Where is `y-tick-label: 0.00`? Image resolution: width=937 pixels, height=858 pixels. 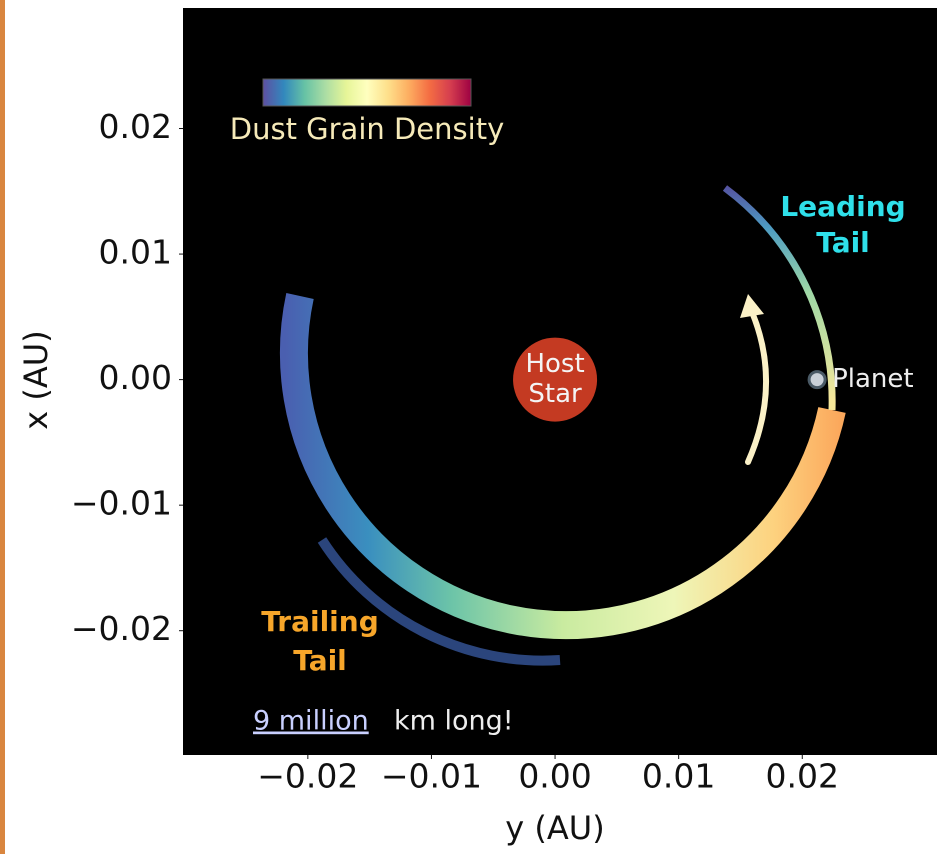 y-tick-label: 0.00 is located at coordinates (135, 377).